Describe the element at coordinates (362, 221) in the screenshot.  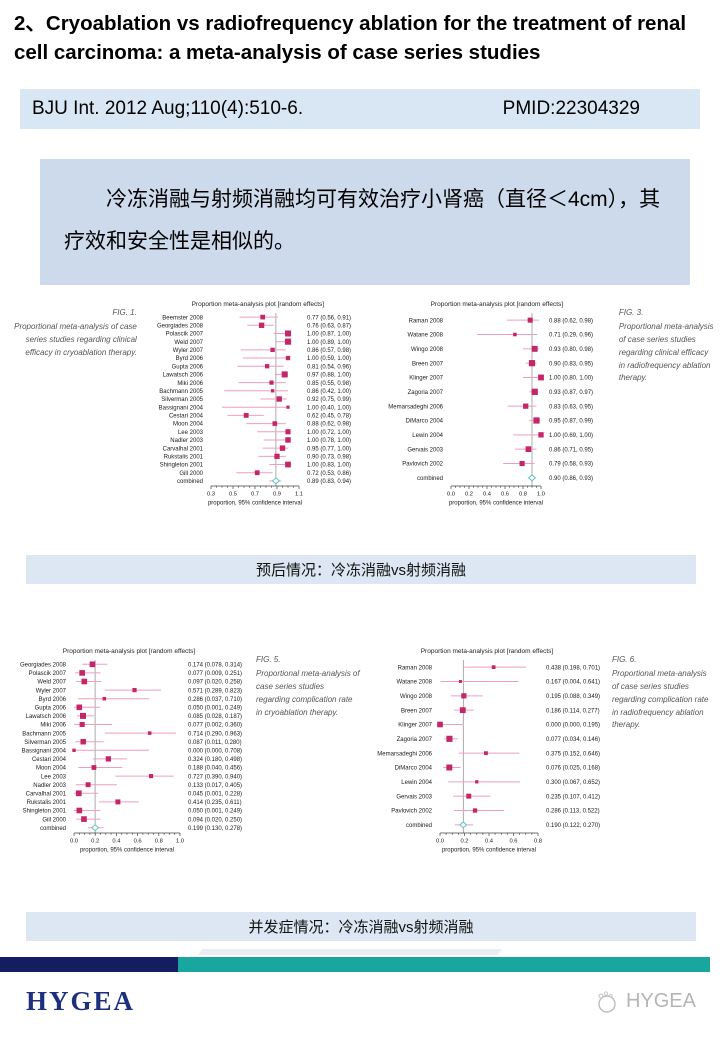
I see `summary-text: 冷冻消融与射频消融均可有效治疗小肾癌（直径＜4cm），其疗效和安全性是相似的。` at that location.